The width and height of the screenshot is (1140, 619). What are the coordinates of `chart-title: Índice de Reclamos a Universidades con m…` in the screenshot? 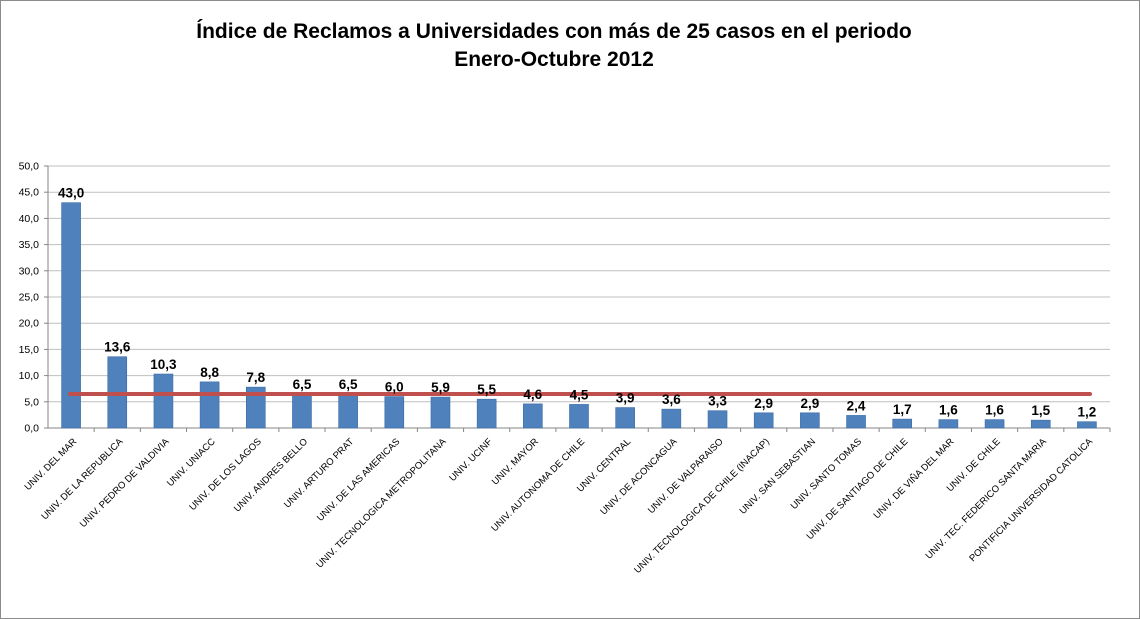 It's located at (554, 46).